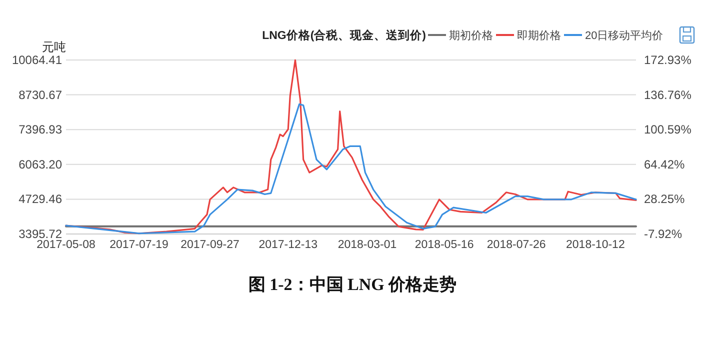 The height and width of the screenshot is (338, 705). I want to click on y-tick-label: 8730.67, so click(40, 95).